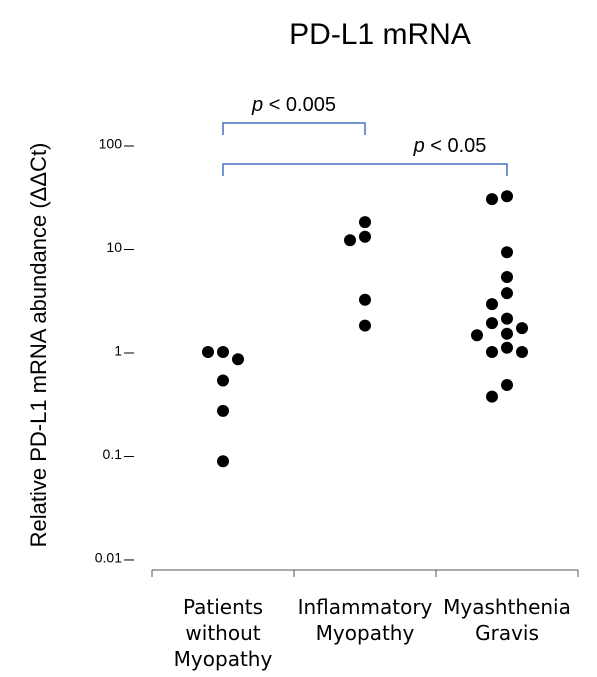 Image resolution: width=597 pixels, height=677 pixels. What do you see at coordinates (507, 620) in the screenshot?
I see `x-tick-label: Myashthenia Gravis` at bounding box center [507, 620].